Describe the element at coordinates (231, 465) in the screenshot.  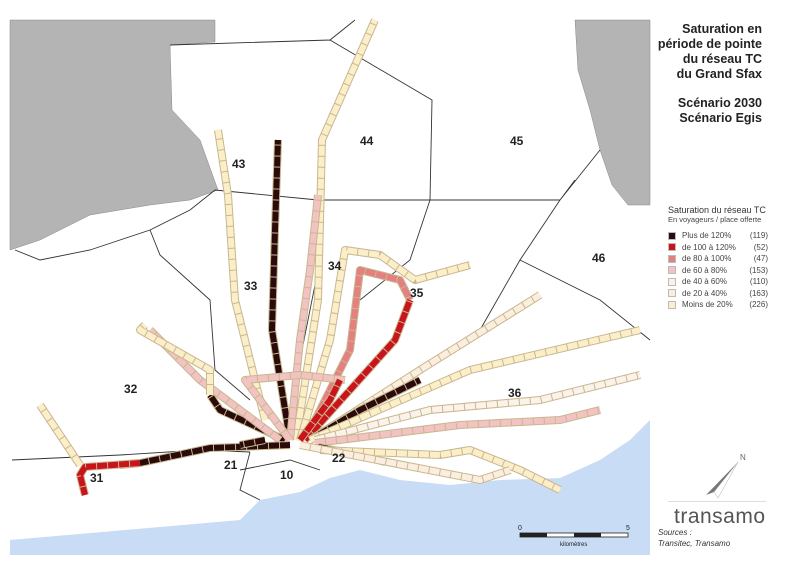
I see `zone-label: 21` at that location.